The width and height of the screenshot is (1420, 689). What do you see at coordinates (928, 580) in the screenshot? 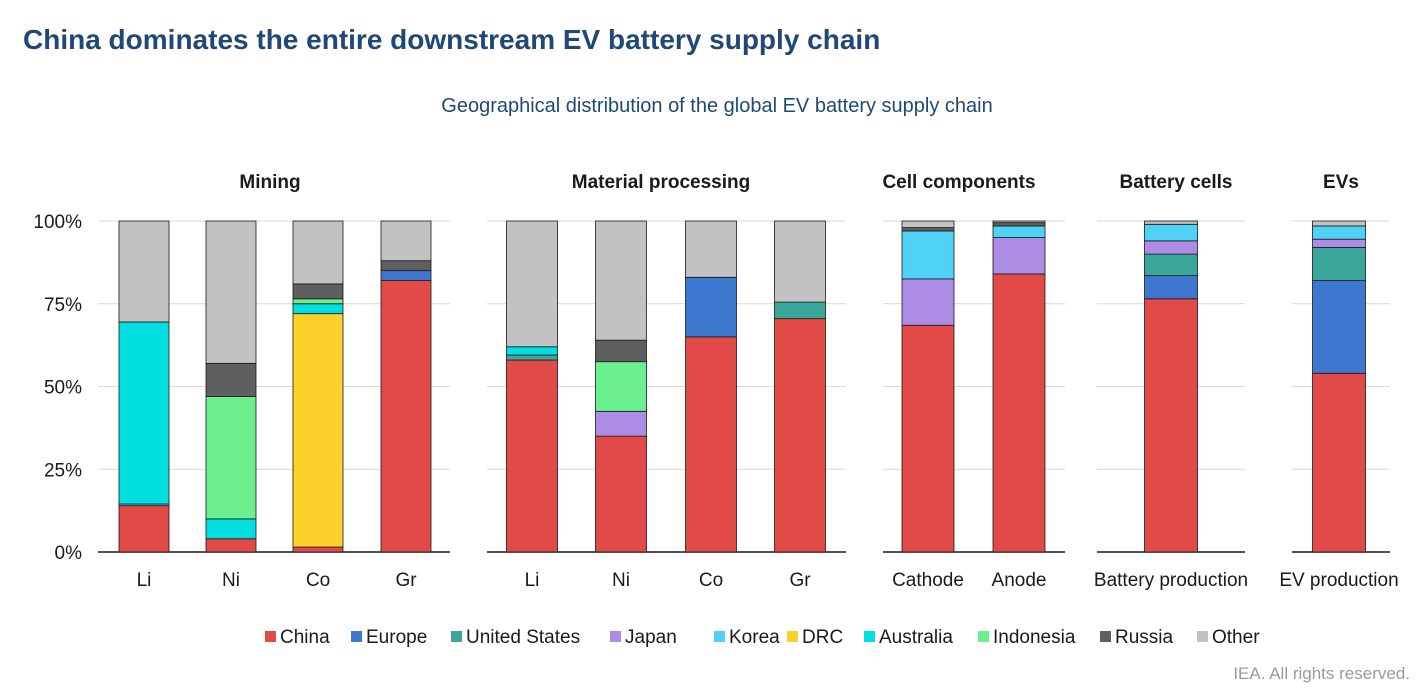
I see `x-tick-label: Cathode` at bounding box center [928, 580].